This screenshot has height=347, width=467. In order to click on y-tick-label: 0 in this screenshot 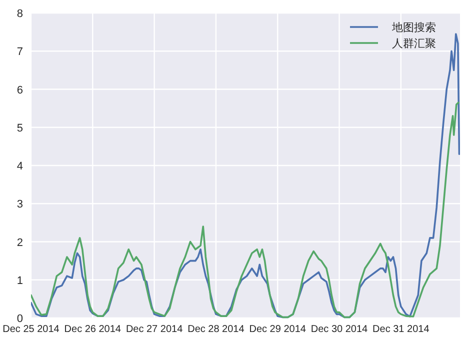, I will do `click(19, 319)`.